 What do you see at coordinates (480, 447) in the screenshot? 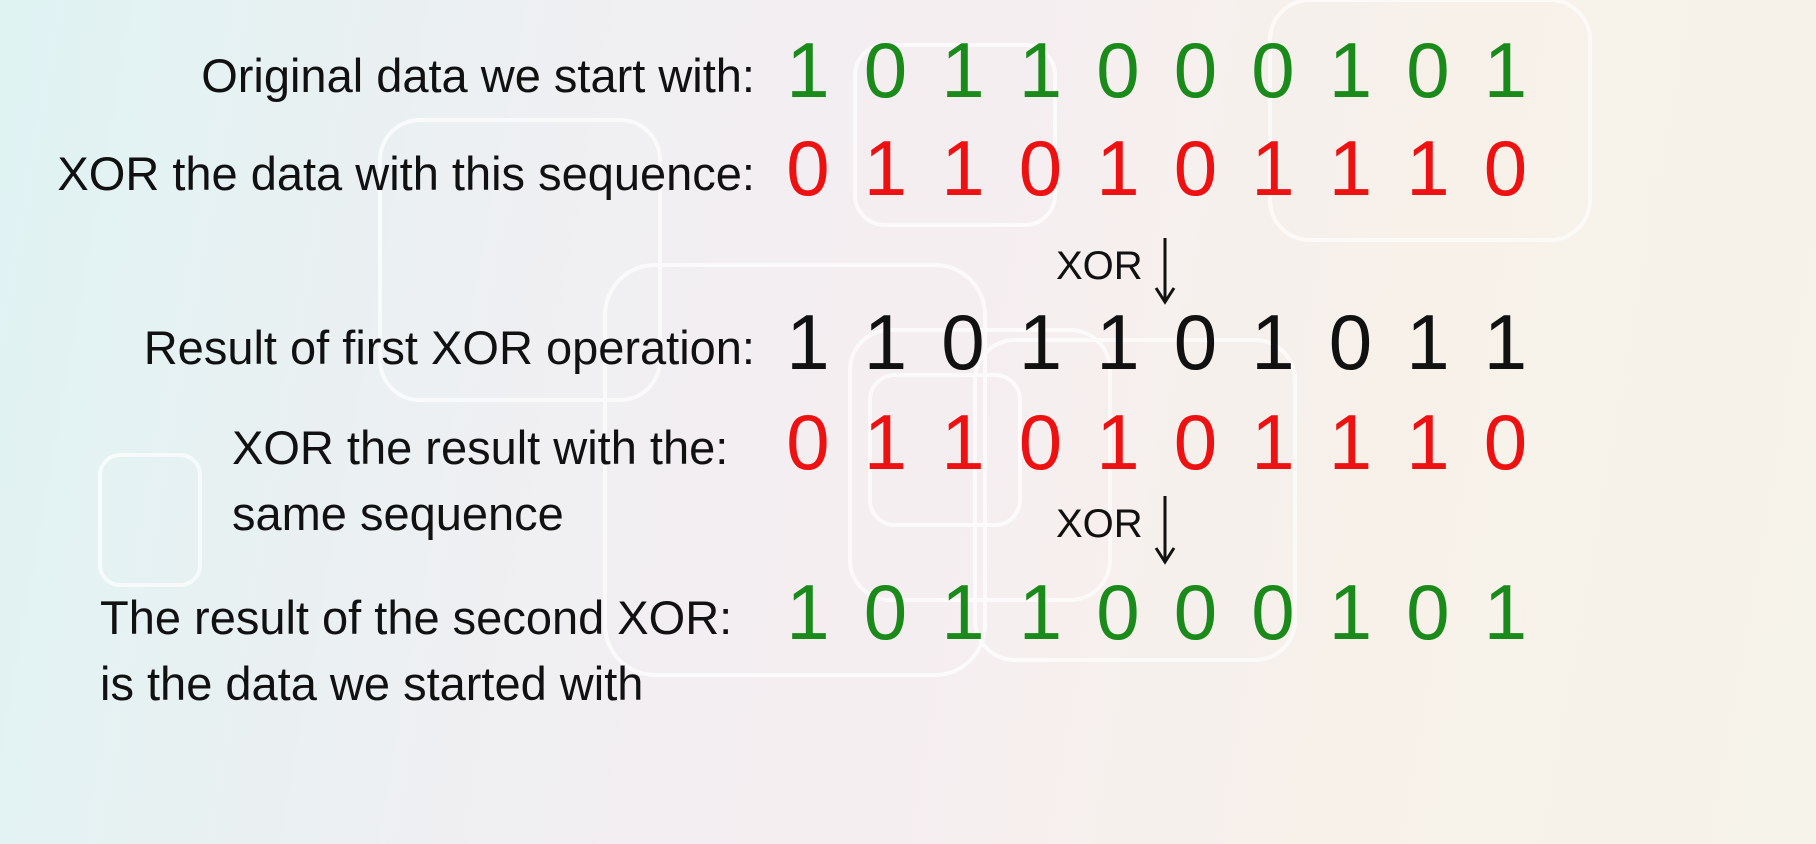
I see `label-line: XOR the result with the:` at bounding box center [480, 447].